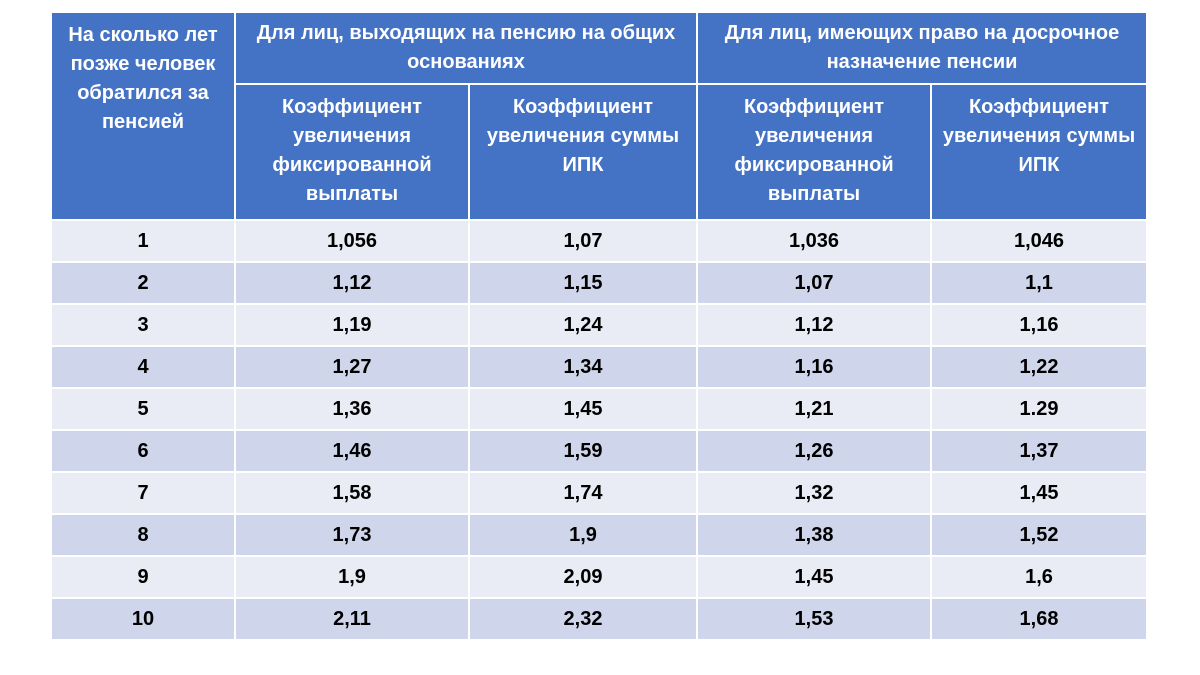  Describe the element at coordinates (1039, 367) in the screenshot. I see `cell-early-ipk-coef: 1,22` at that location.